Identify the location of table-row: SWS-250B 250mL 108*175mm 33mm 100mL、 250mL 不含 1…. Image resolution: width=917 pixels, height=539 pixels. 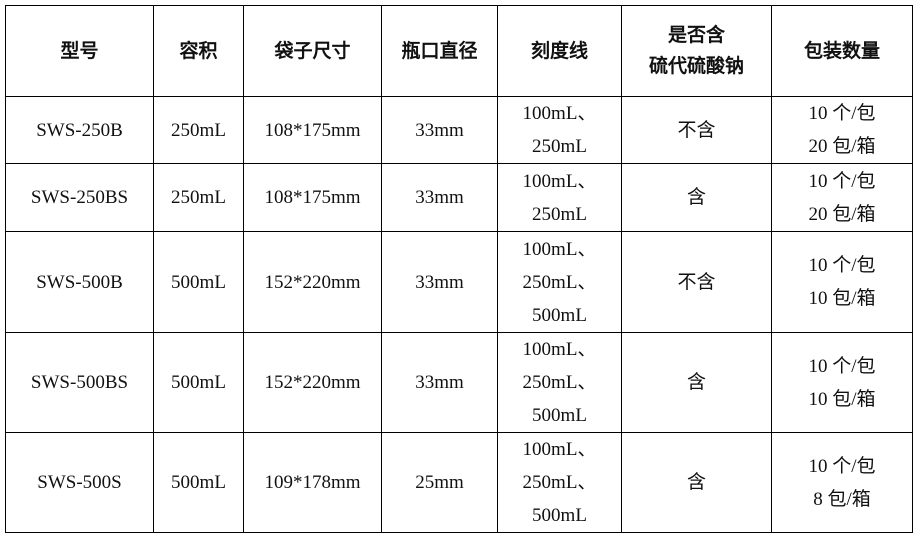
(459, 130).